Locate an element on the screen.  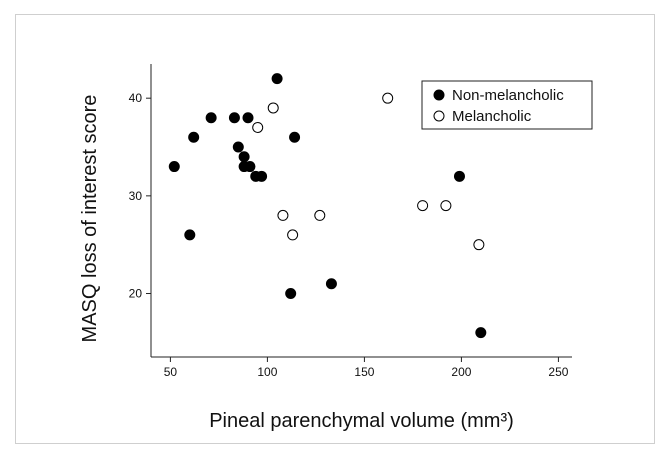
y-tick-label: 40 is located at coordinates (136, 98).